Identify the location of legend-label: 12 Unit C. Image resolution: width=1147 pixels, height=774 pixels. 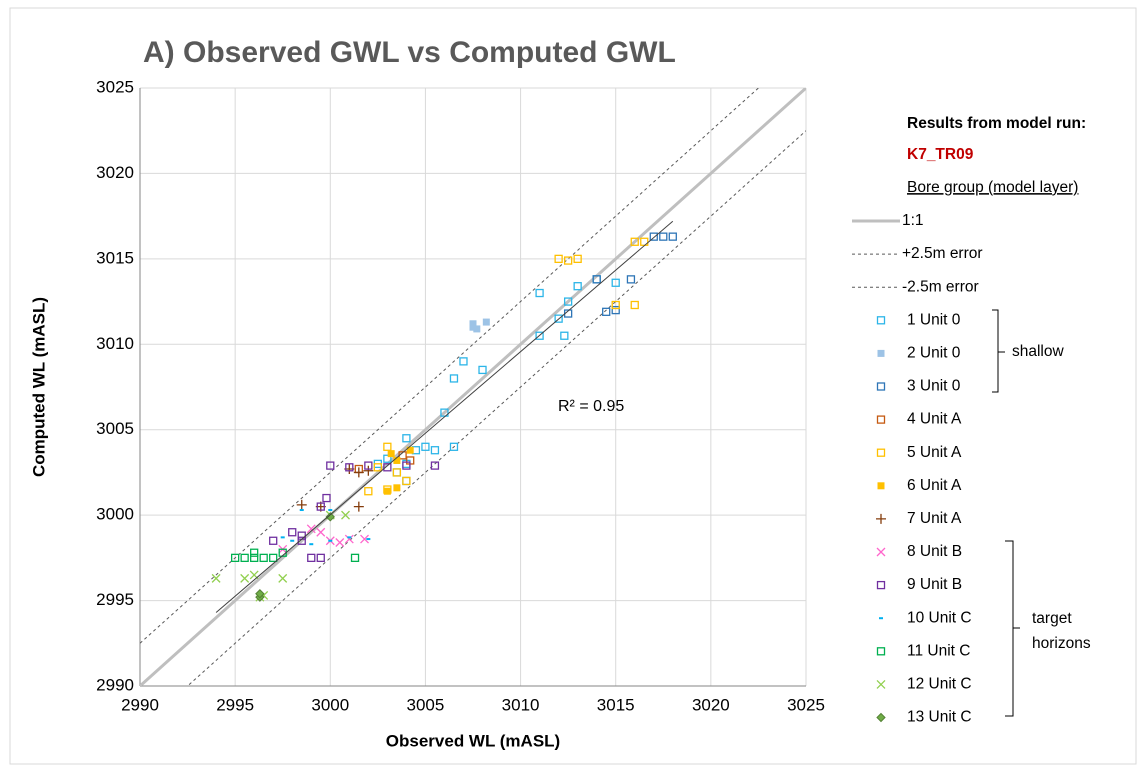
(939, 683).